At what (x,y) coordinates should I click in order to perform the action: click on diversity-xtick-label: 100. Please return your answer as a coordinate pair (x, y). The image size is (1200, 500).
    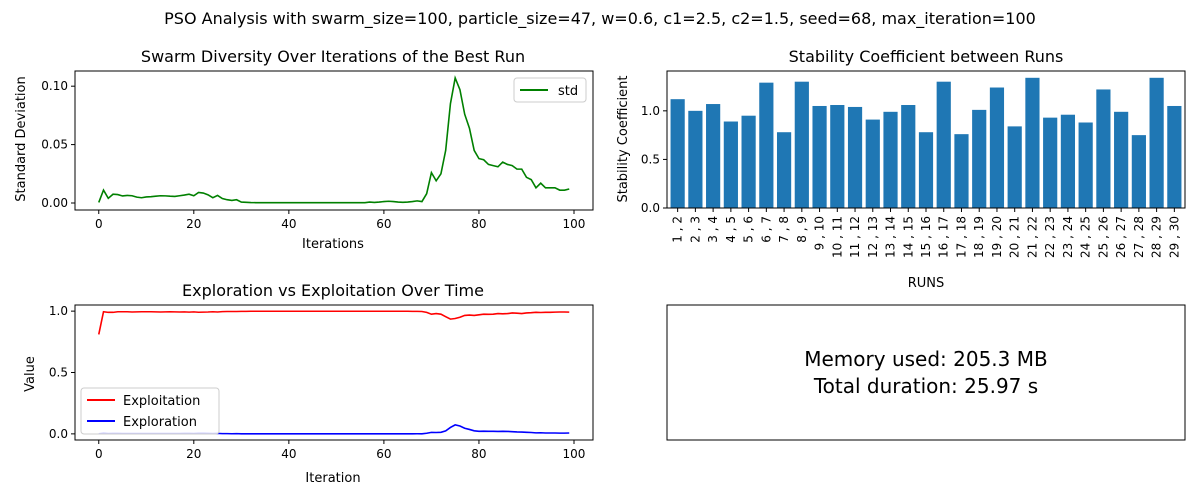
    Looking at the image, I should click on (574, 224).